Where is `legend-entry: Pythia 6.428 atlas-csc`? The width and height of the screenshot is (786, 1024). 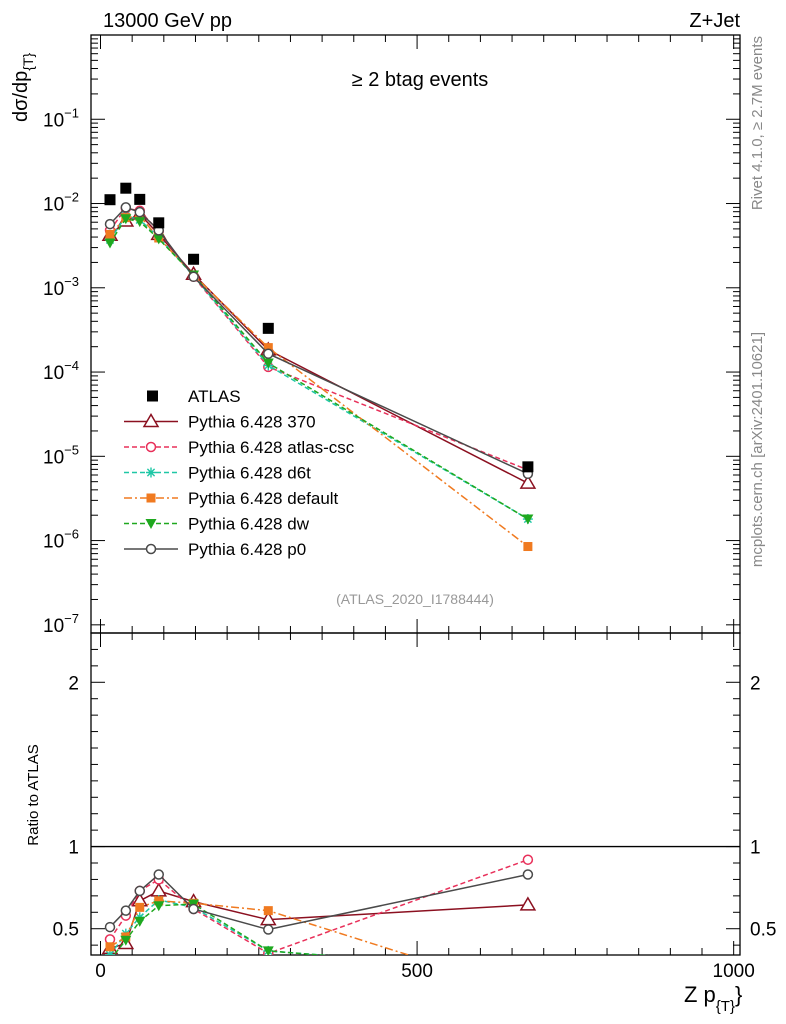 legend-entry: Pythia 6.428 atlas-csc is located at coordinates (239, 447).